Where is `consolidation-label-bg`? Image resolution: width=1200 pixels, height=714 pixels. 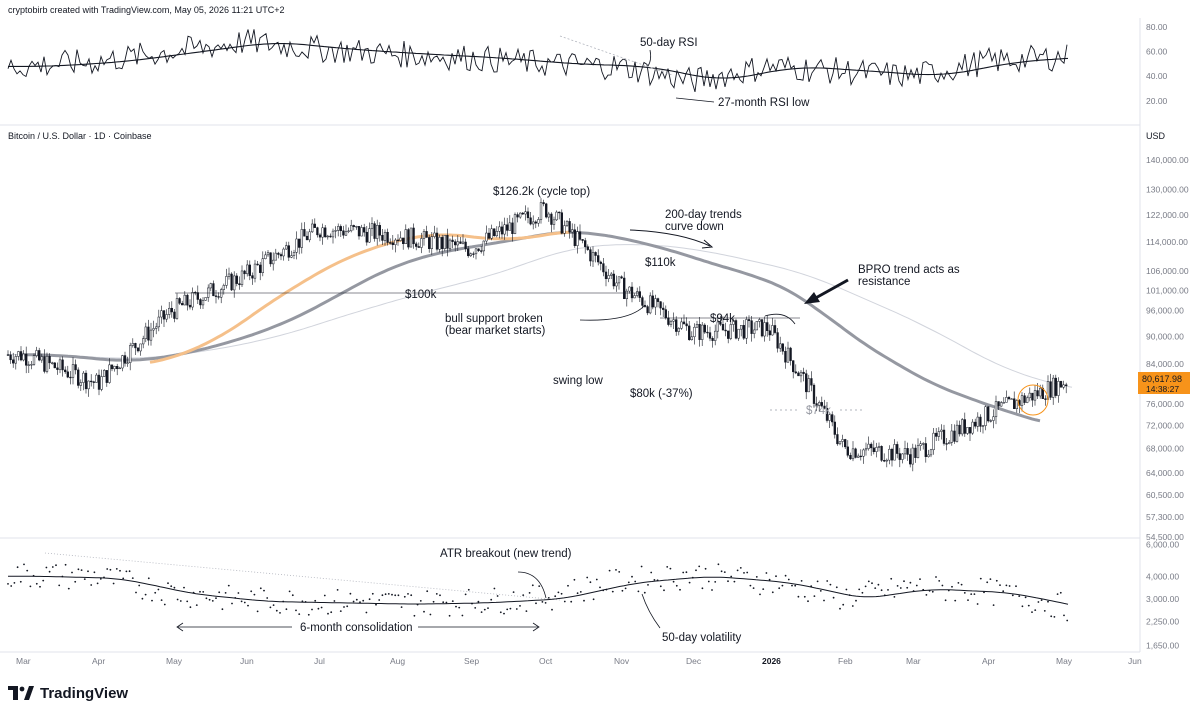
consolidation-label-bg is located at coordinates (355, 627).